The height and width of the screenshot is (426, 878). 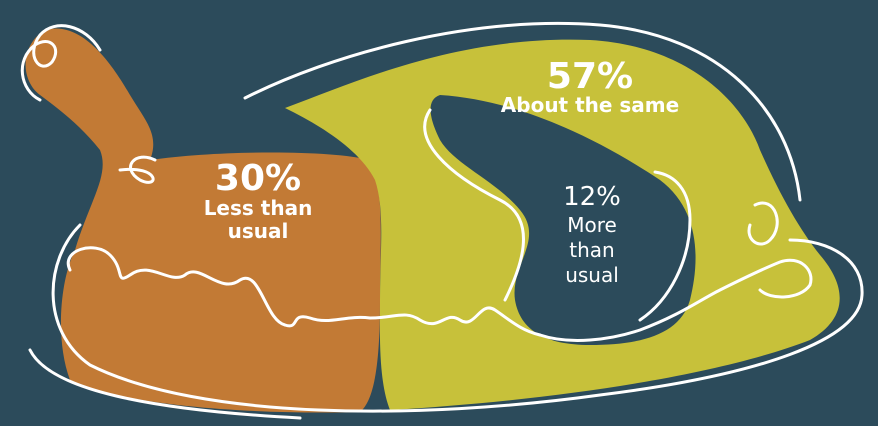 I want to click on less-line1: Less than, so click(x=258, y=208).